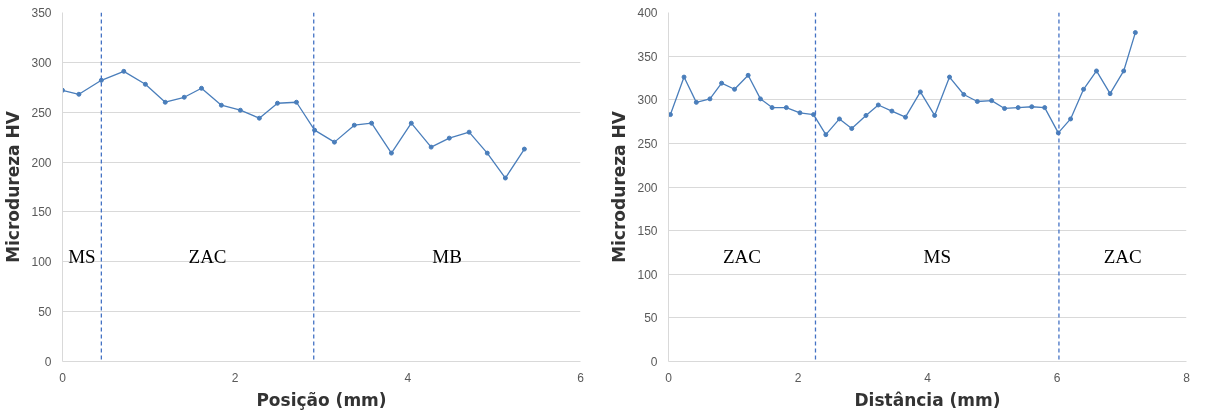 The image size is (1214, 420). I want to click on y-tick-label: 400, so click(647, 13).